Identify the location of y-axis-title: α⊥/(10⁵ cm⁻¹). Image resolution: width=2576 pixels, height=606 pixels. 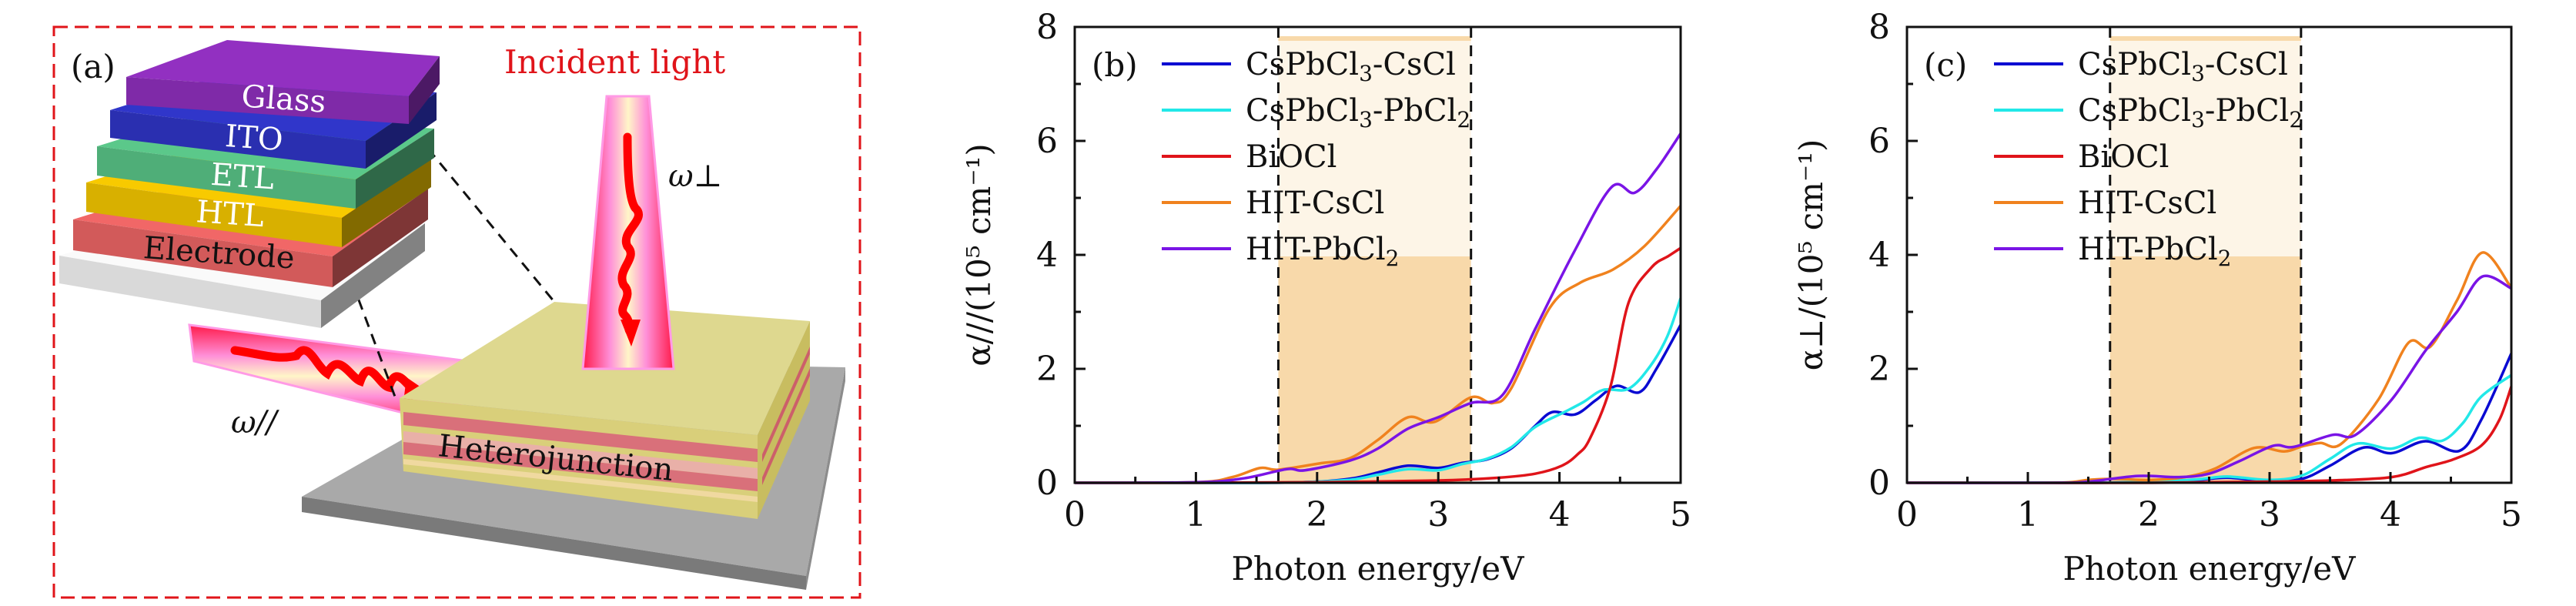
(1811, 255).